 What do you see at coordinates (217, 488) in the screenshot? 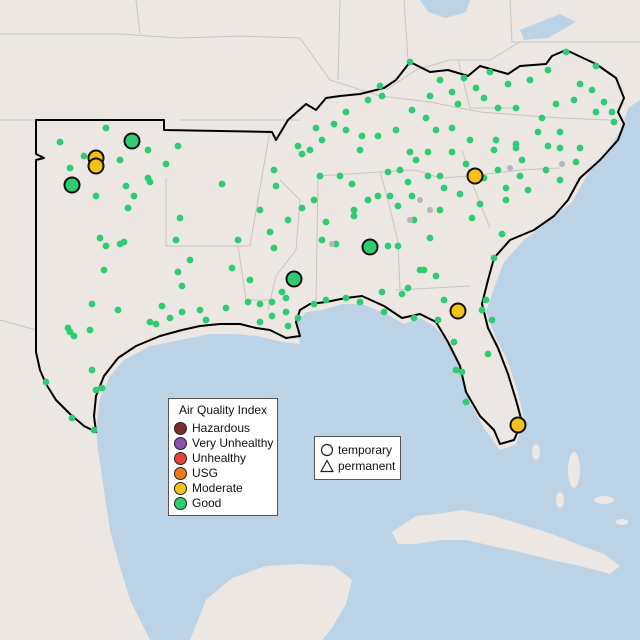
I see `legend-label: Moderate` at bounding box center [217, 488].